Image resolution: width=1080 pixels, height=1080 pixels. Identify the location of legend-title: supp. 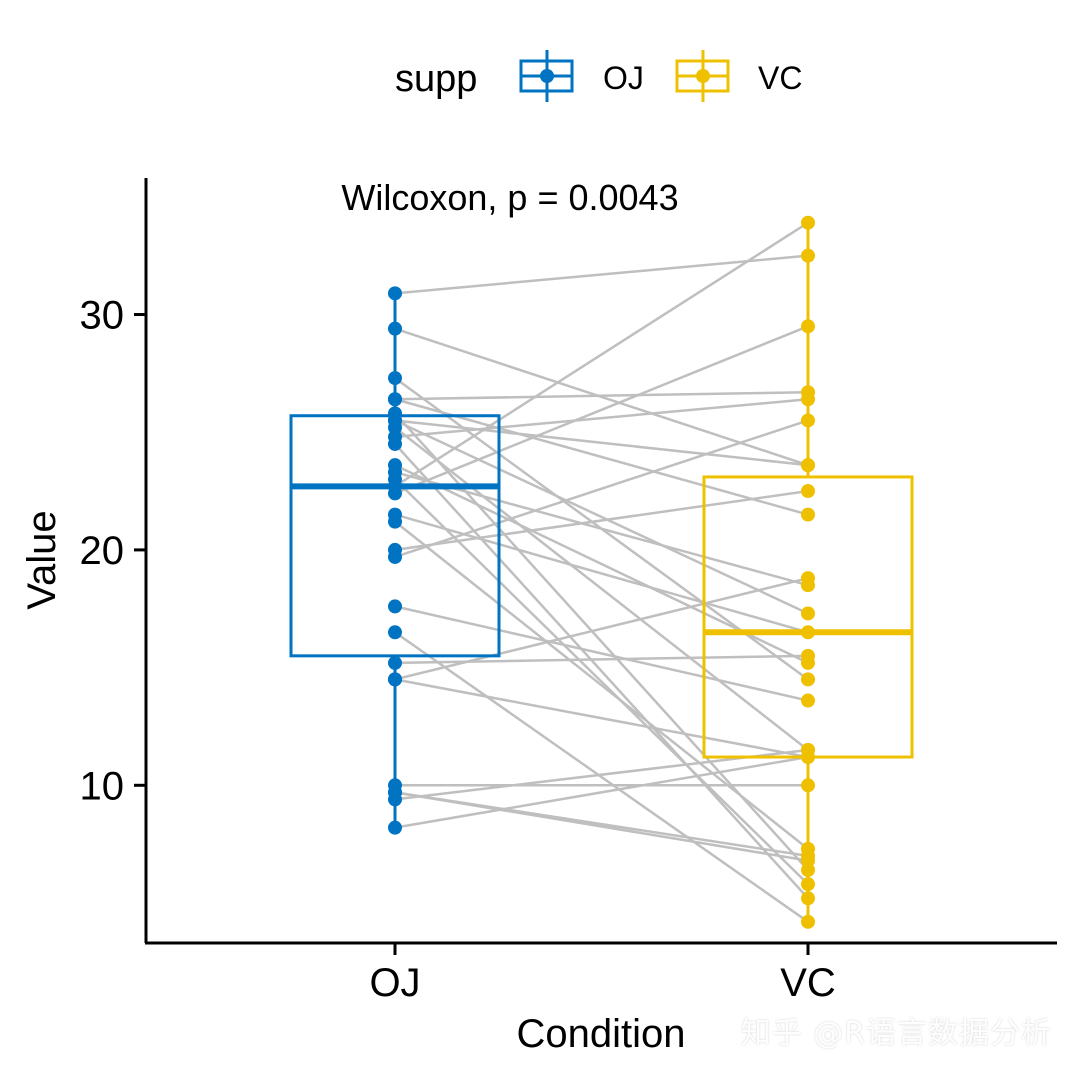
(436, 79).